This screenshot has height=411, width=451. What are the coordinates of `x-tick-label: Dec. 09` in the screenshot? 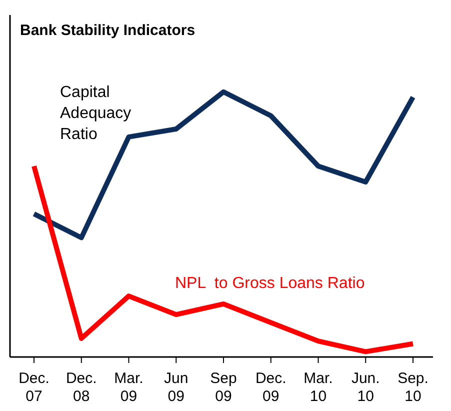 It's located at (270, 387).